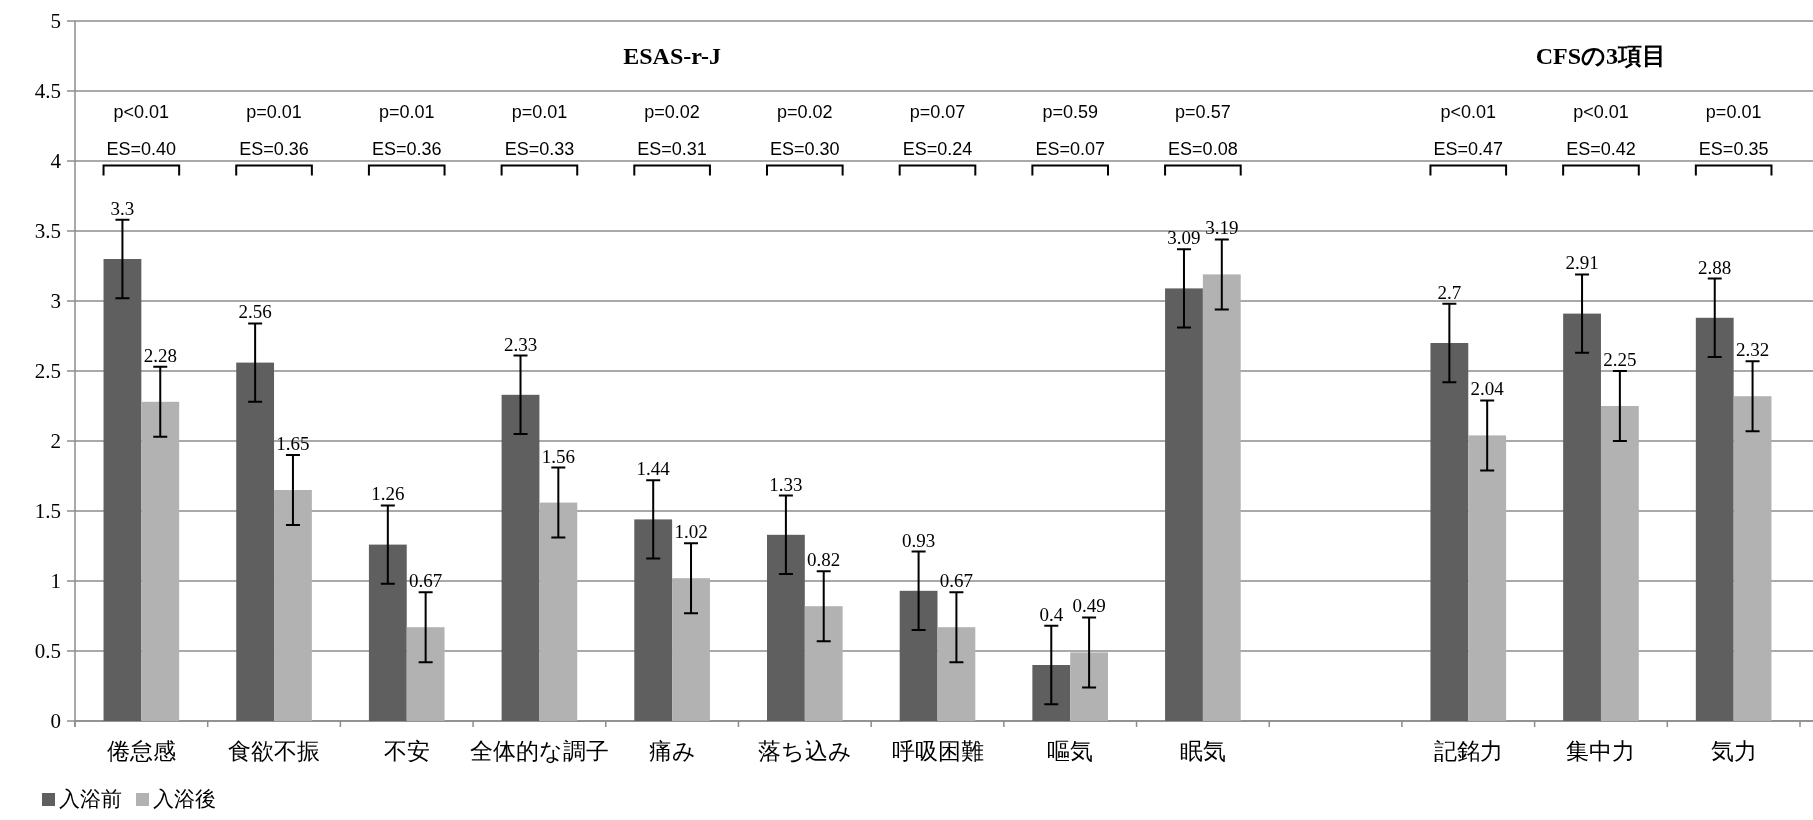  What do you see at coordinates (937, 149) in the screenshot?
I see `annotation: ES=0.24` at bounding box center [937, 149].